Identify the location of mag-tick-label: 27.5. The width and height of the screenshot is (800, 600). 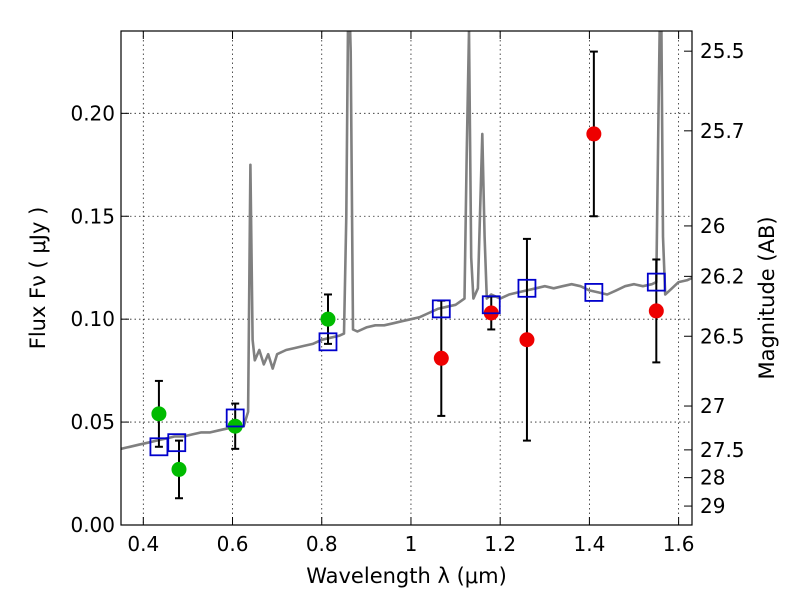
(722, 450).